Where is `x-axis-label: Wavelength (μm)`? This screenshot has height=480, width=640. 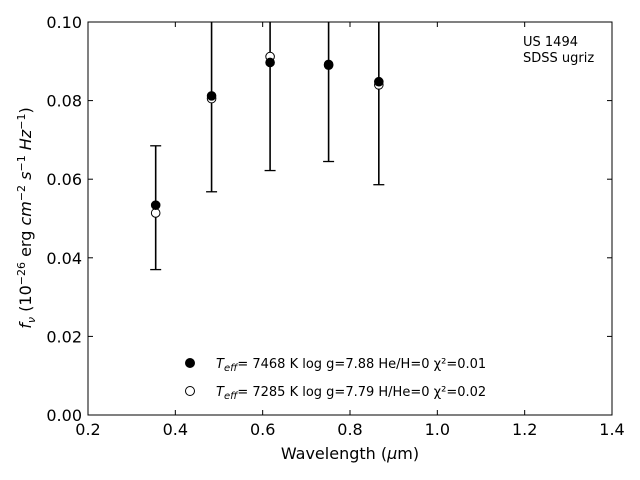 x-axis-label: Wavelength (μm) is located at coordinates (350, 453).